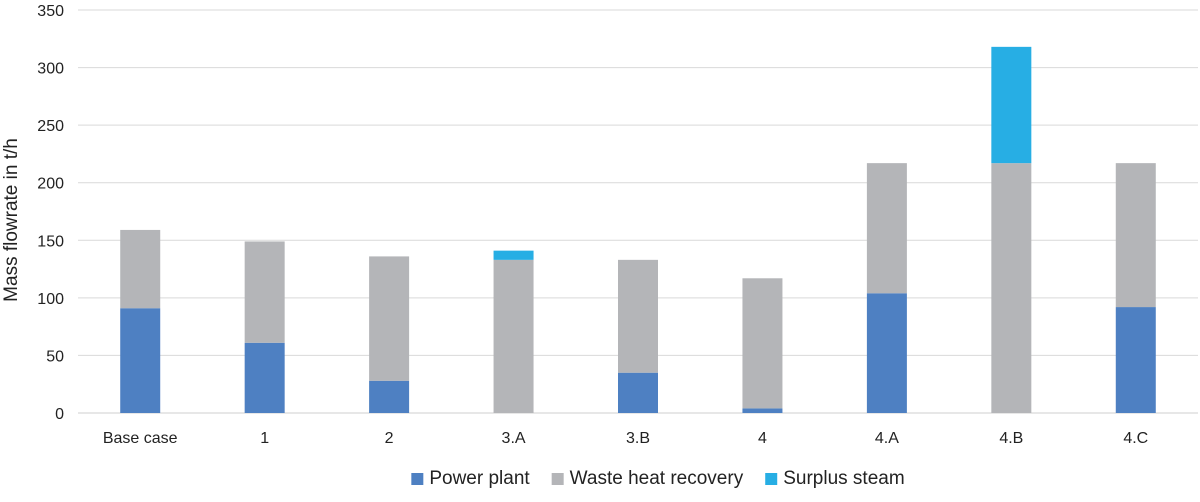 The width and height of the screenshot is (1200, 502). What do you see at coordinates (55, 356) in the screenshot?
I see `y-tick-label: 50` at bounding box center [55, 356].